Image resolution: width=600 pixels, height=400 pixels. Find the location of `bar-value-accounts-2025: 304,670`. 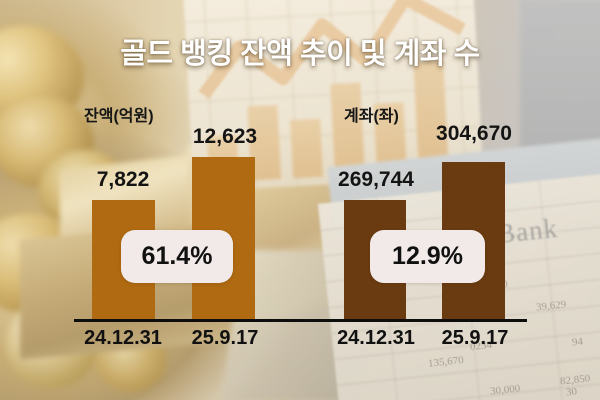

bar-value-accounts-2025: 304,670 is located at coordinates (474, 133).